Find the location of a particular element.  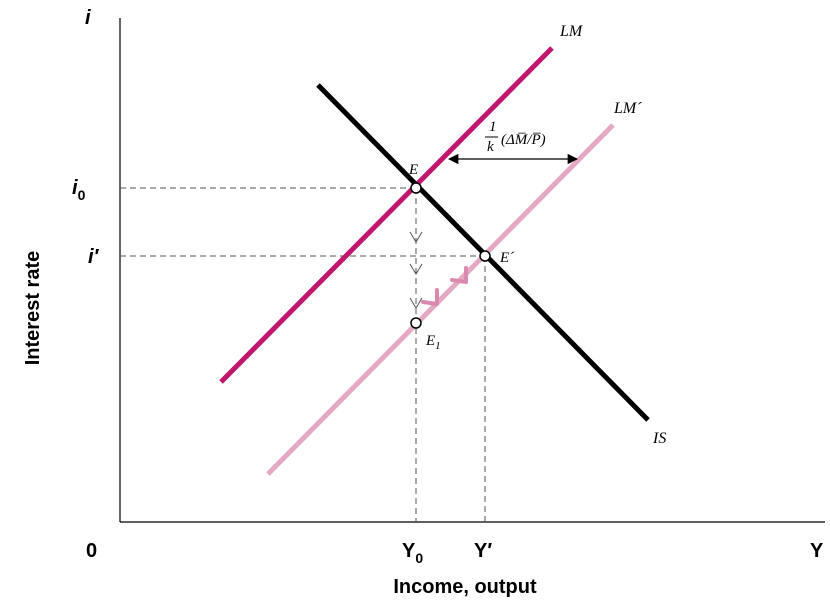

shift-label-numerator: 1 is located at coordinates (493, 127).